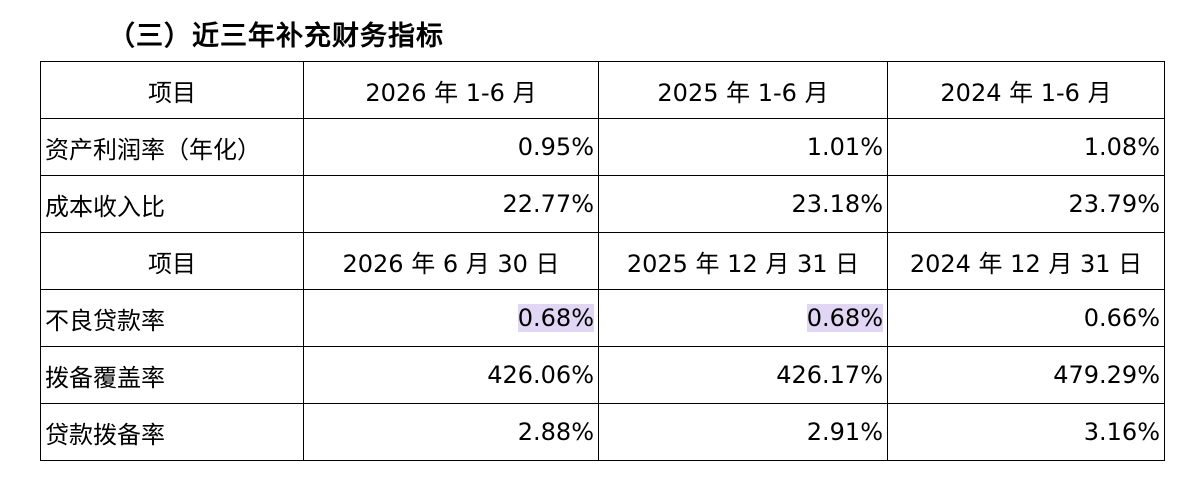  I want to click on row-label: 资产利润率（年化）, so click(172, 147).